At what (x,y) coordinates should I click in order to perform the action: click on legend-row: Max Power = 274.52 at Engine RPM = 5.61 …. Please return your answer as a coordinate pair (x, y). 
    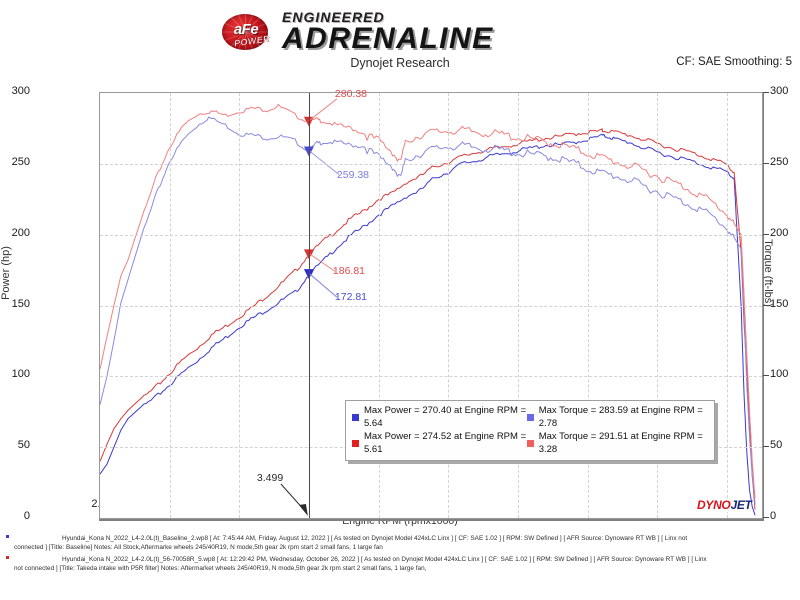
    Looking at the image, I should click on (530, 443).